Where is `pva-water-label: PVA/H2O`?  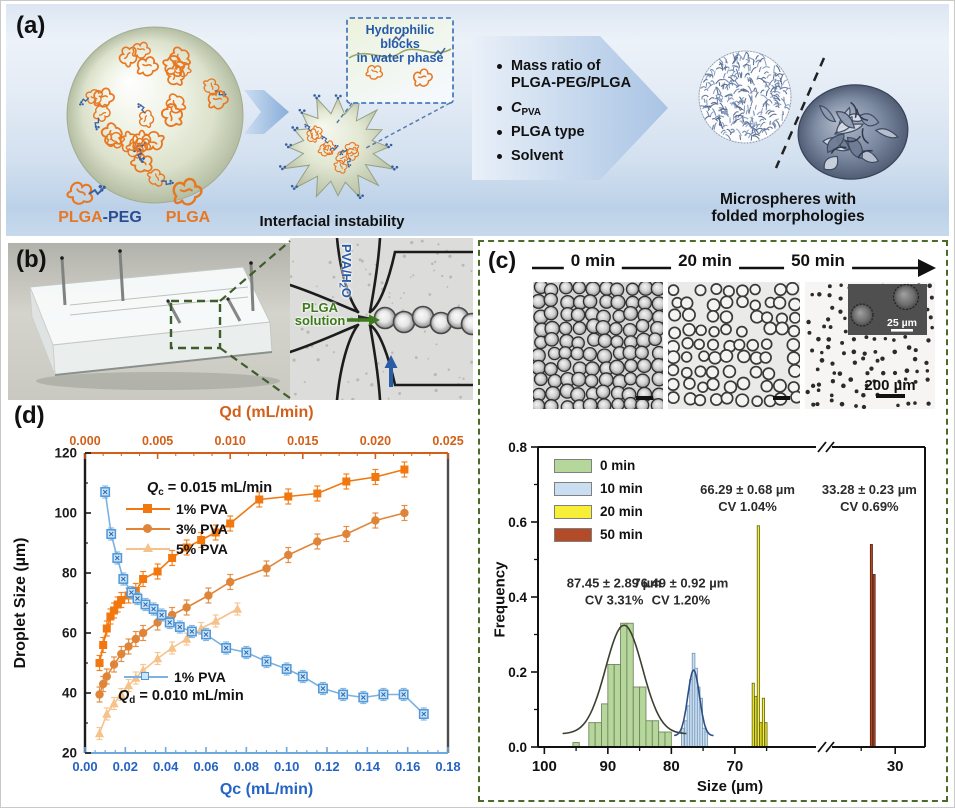
pva-water-label: PVA/H2O is located at coordinates (345, 271).